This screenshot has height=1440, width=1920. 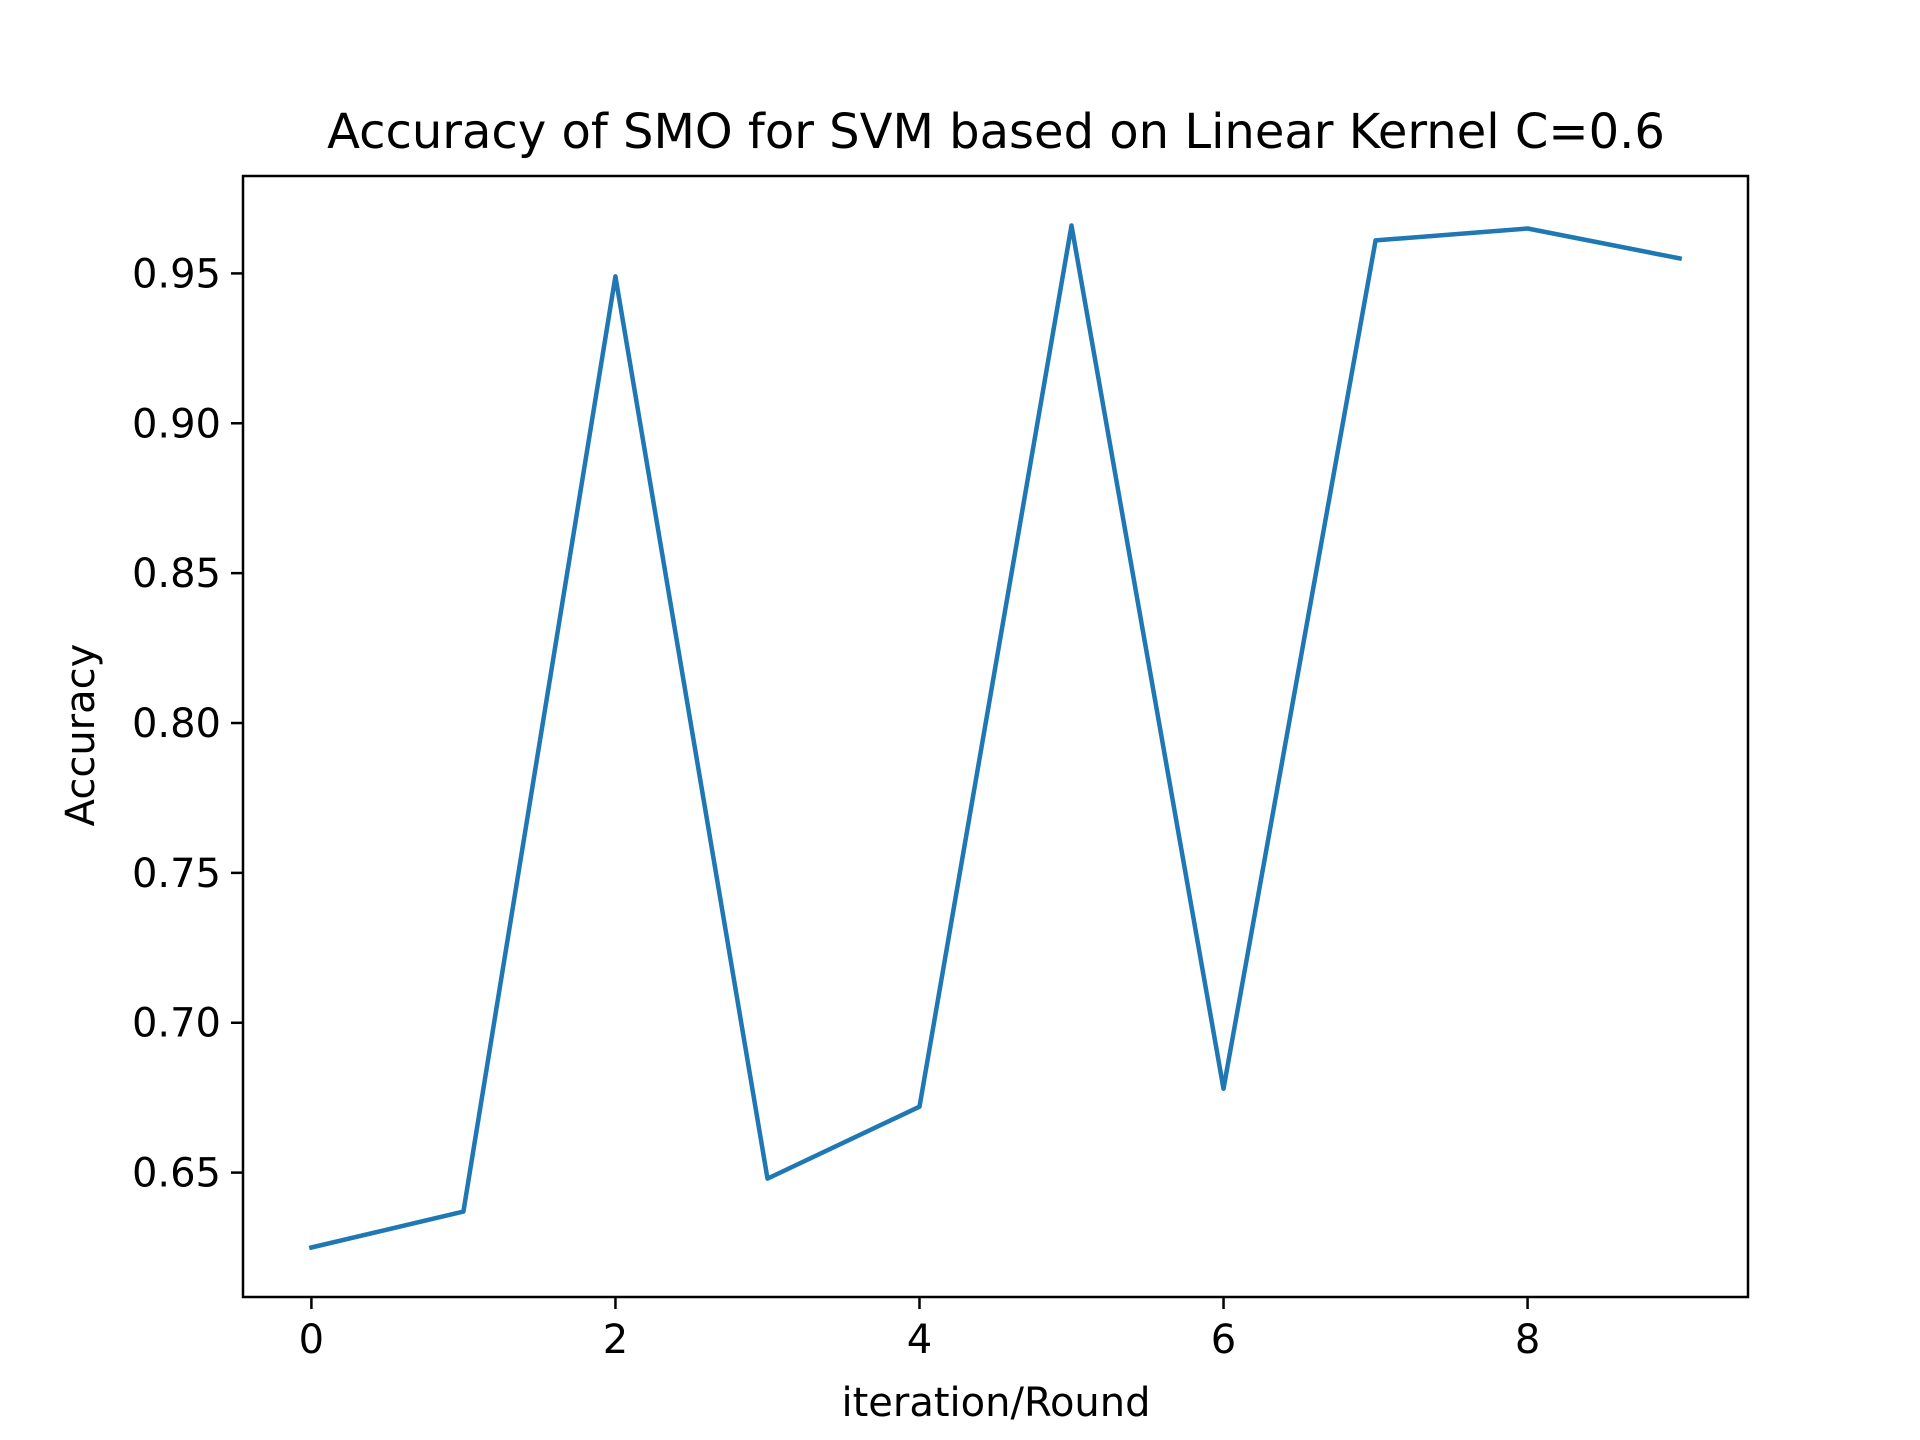 What do you see at coordinates (176, 274) in the screenshot?
I see `y-tick-label: 0.95` at bounding box center [176, 274].